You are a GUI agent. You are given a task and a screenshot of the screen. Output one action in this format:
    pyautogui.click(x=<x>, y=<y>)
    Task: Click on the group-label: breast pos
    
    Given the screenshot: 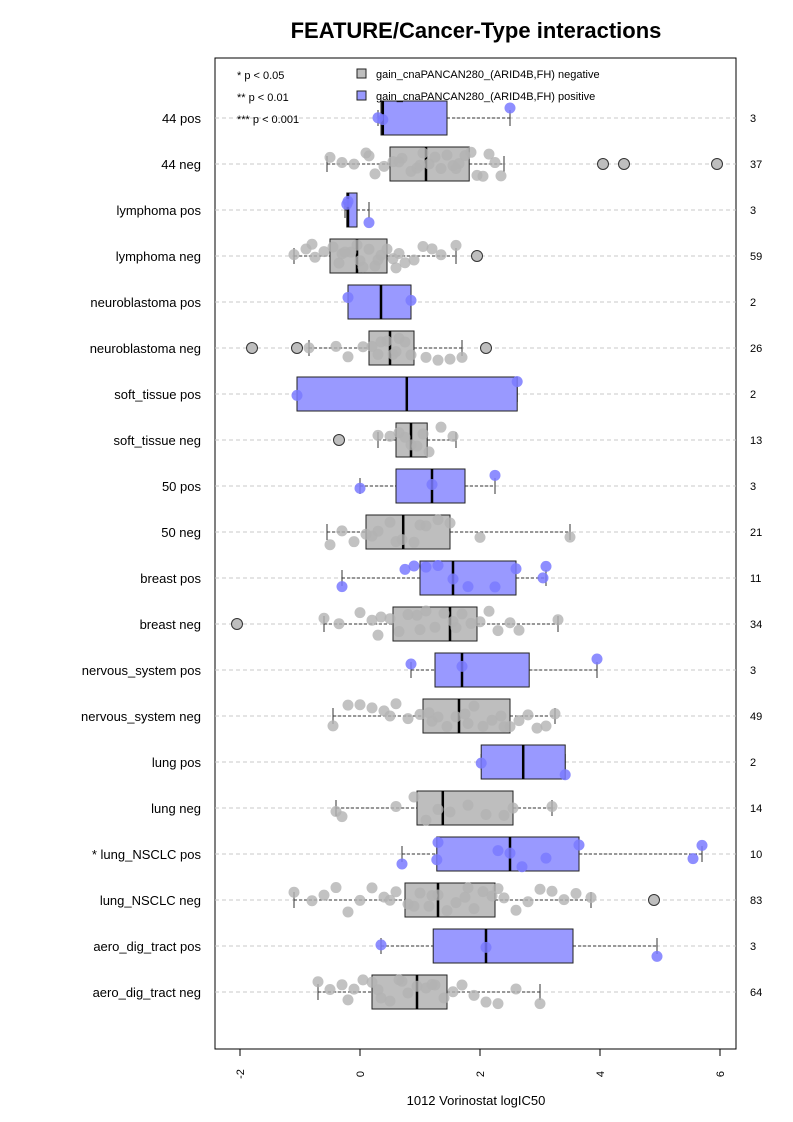 What is the action you would take?
    pyautogui.click(x=170, y=578)
    